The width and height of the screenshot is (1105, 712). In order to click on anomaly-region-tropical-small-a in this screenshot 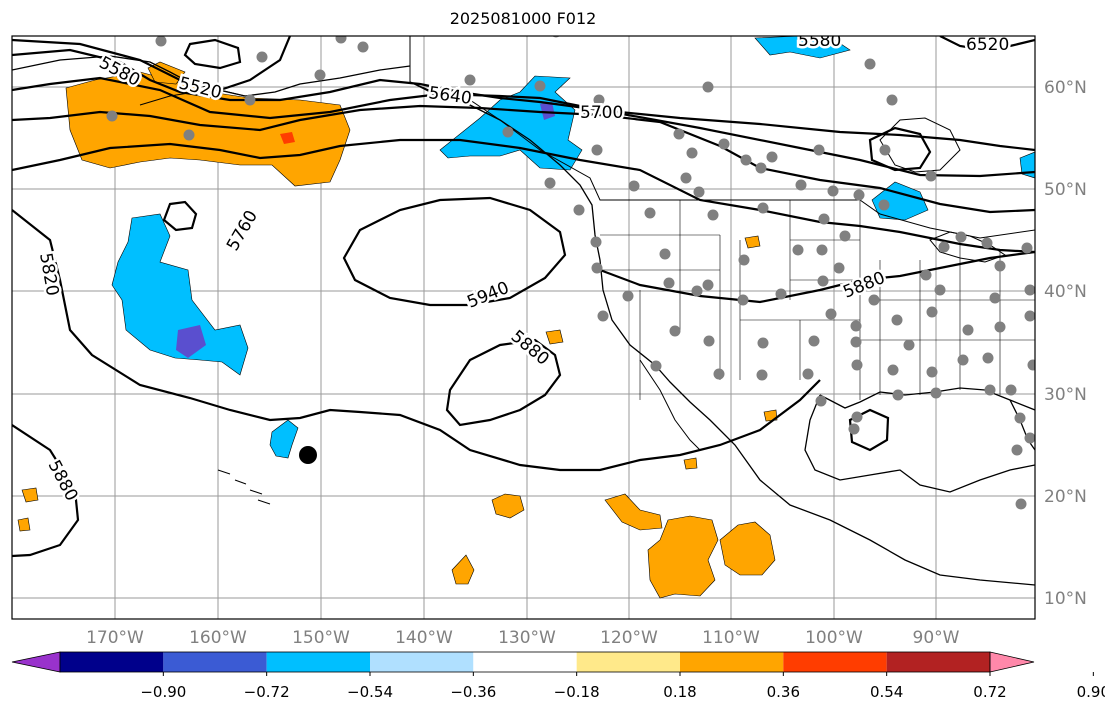, I will do `click(508, 506)`.